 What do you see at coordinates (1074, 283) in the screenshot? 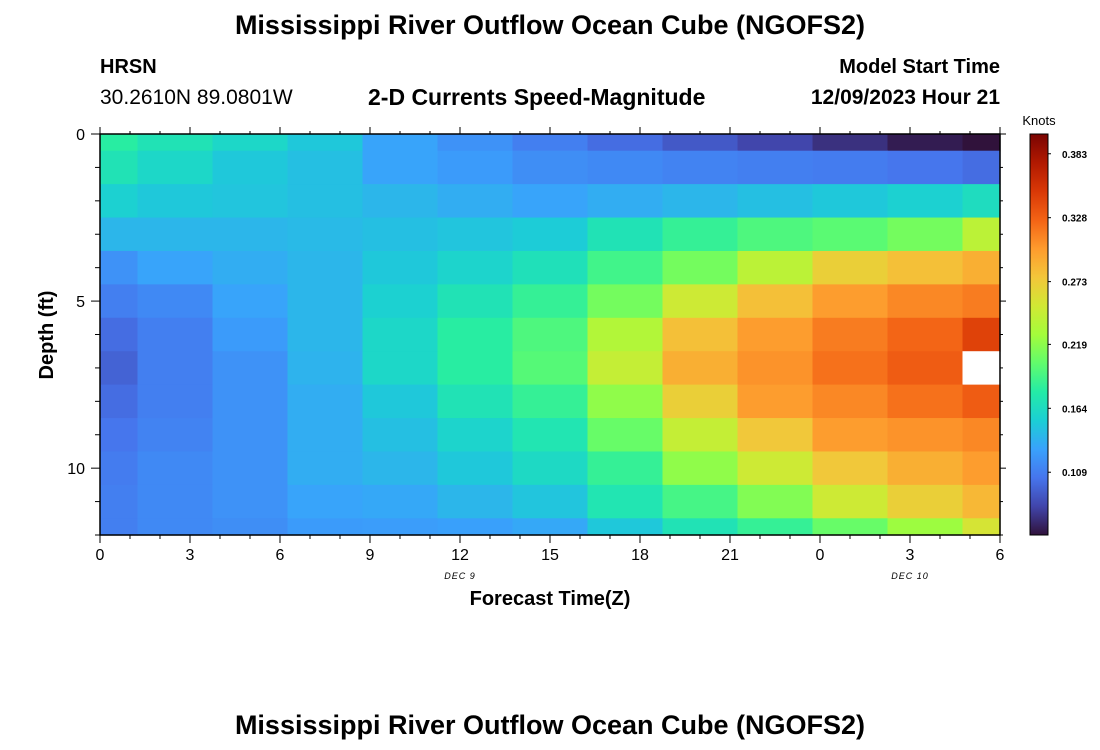
I see `colorbar-tick-label: 0.273` at bounding box center [1074, 283].